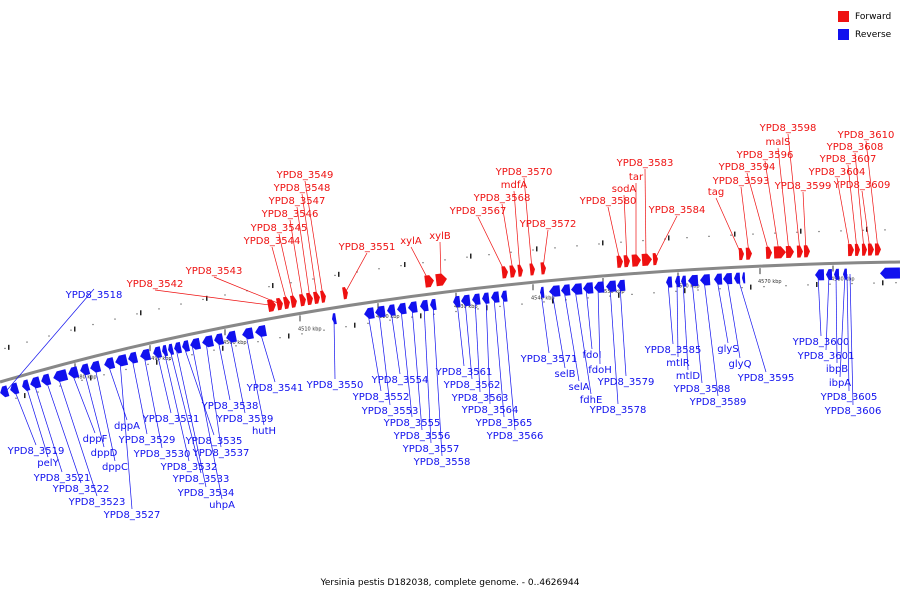  I want to click on gene-label: YPD8_3518, so click(94, 295).